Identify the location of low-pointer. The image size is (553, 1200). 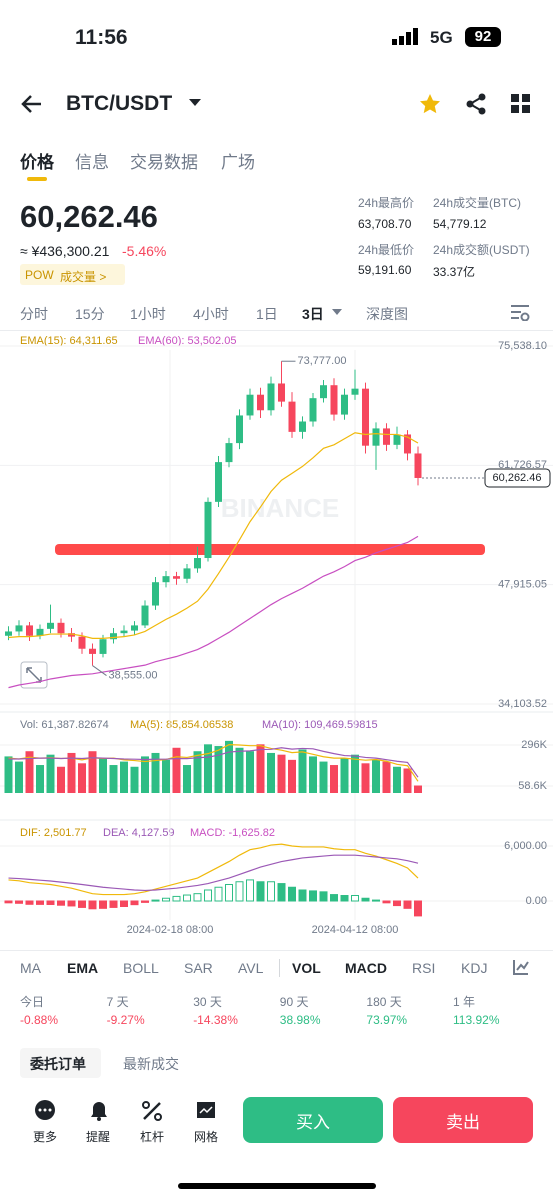
(99, 670).